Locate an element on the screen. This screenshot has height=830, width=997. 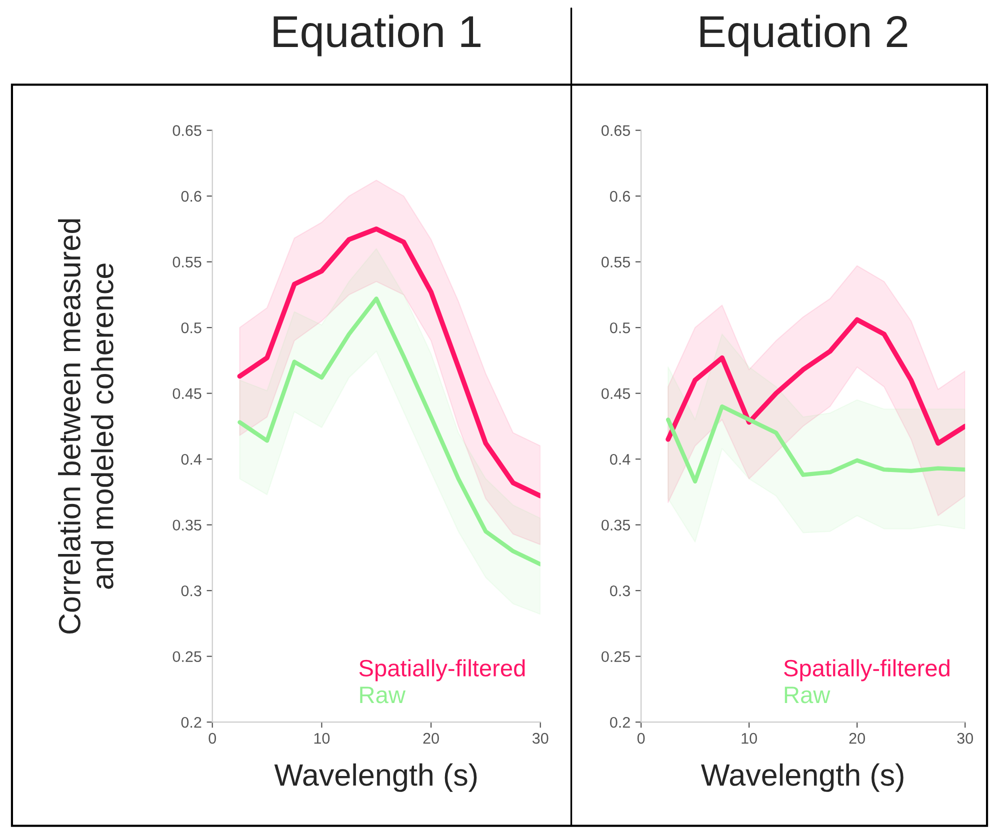
y-axis-title: Correlation between measured and modeled coherence is located at coordinates (86, 426).